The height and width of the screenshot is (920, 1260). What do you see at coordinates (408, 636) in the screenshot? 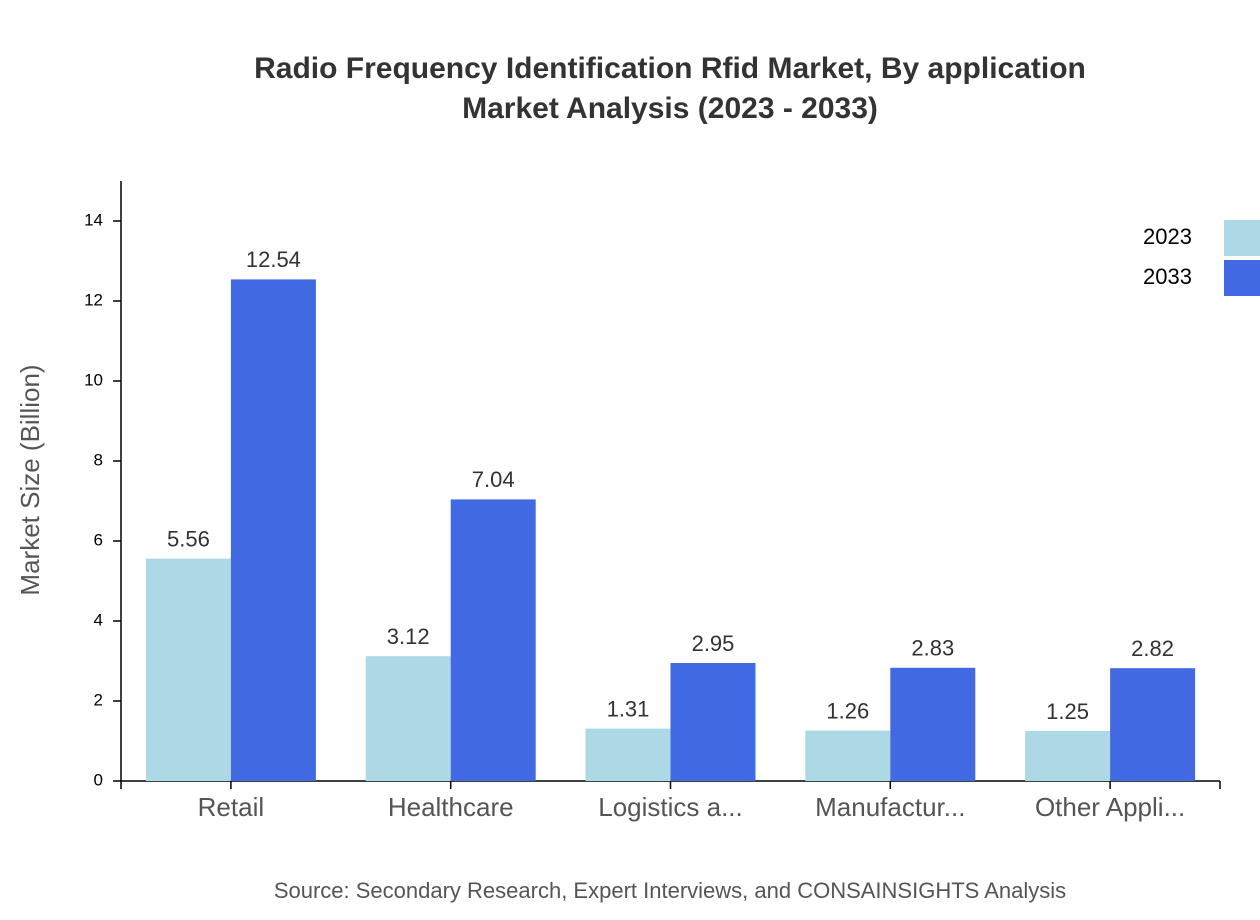
I see `value-label: 3.12` at bounding box center [408, 636].